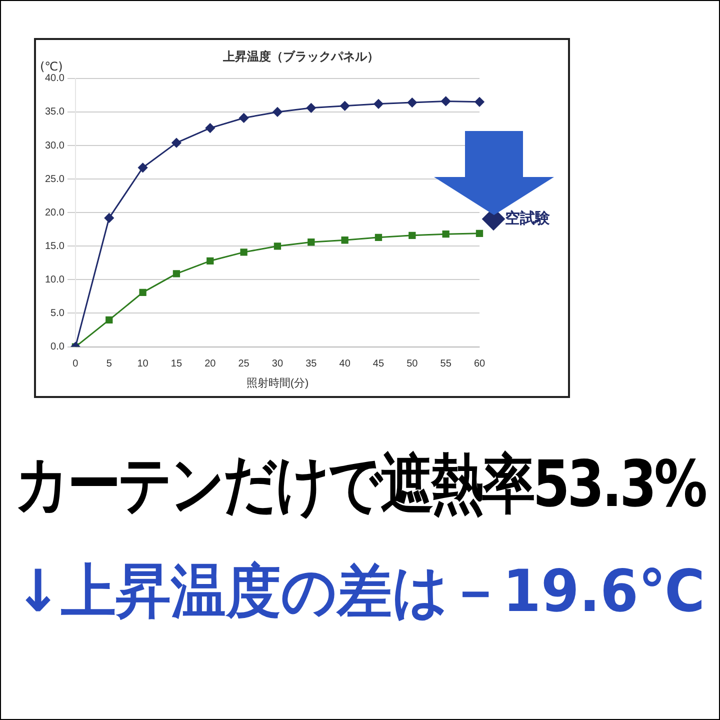 The height and width of the screenshot is (720, 720). What do you see at coordinates (75, 364) in the screenshot?
I see `x-tick-label: 0` at bounding box center [75, 364].